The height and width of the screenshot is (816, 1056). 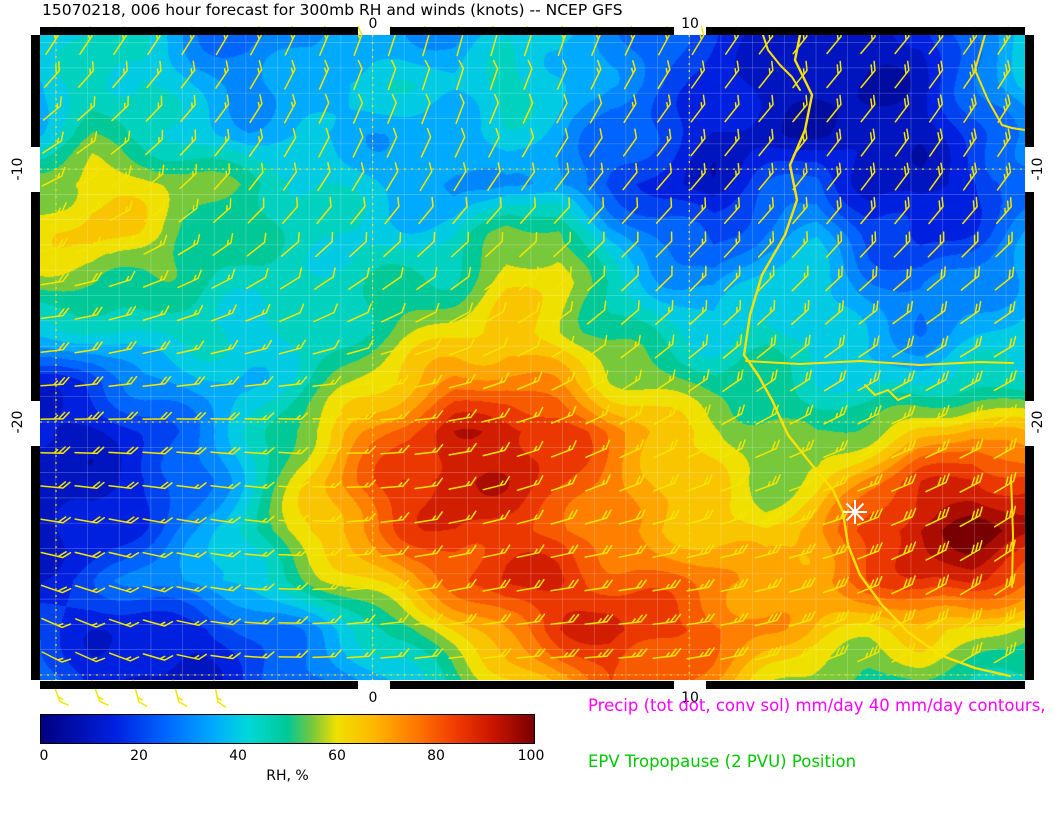 I want to click on x-tick-top-10: 10, so click(x=690, y=24).